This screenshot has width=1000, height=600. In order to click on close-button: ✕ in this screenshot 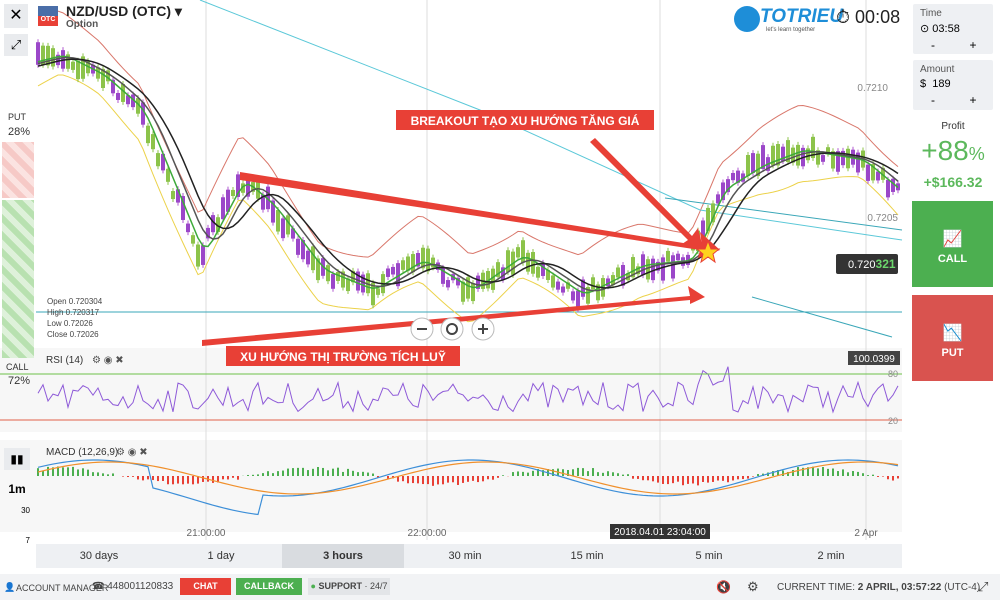, I will do `click(16, 16)`.